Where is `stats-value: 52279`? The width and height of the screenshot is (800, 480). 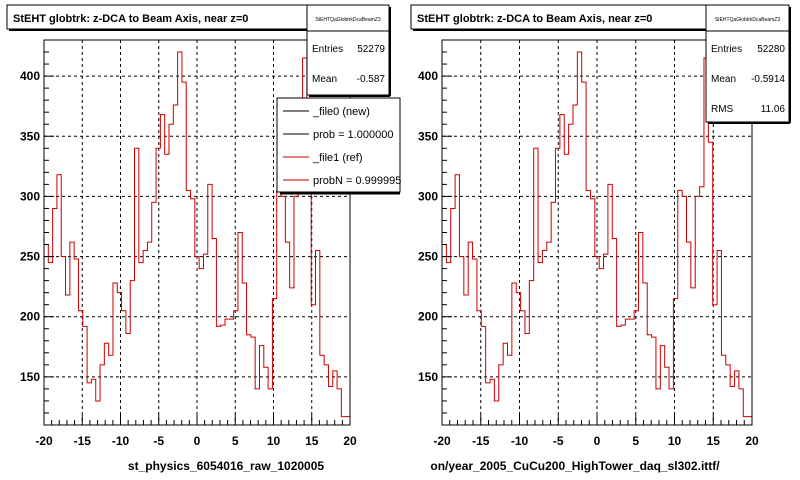
stats-value: 52279 is located at coordinates (371, 49).